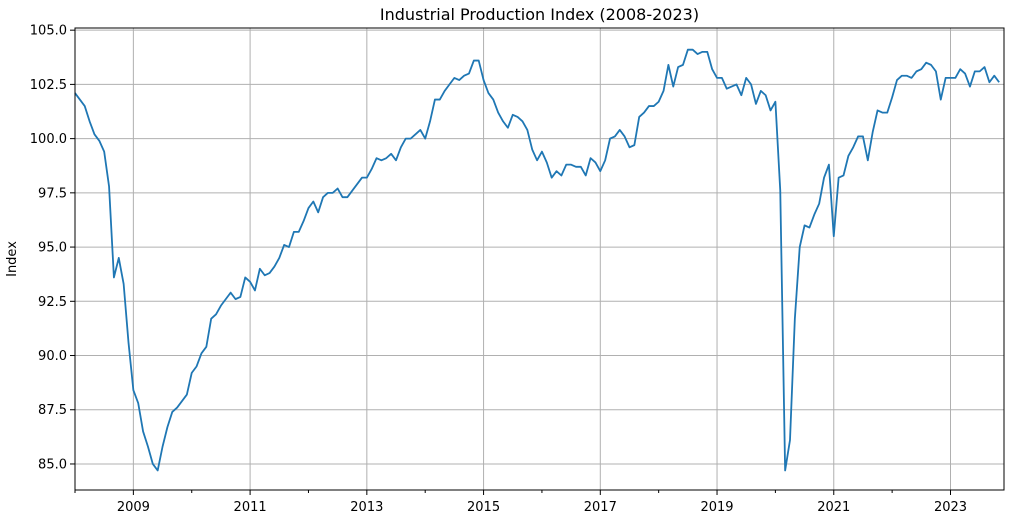  I want to click on y-tick-label: 92.5, so click(52, 302).